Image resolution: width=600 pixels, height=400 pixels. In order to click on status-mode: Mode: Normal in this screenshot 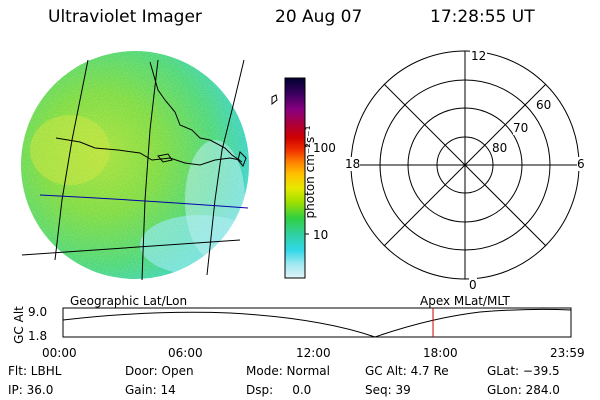, I will do `click(288, 371)`.